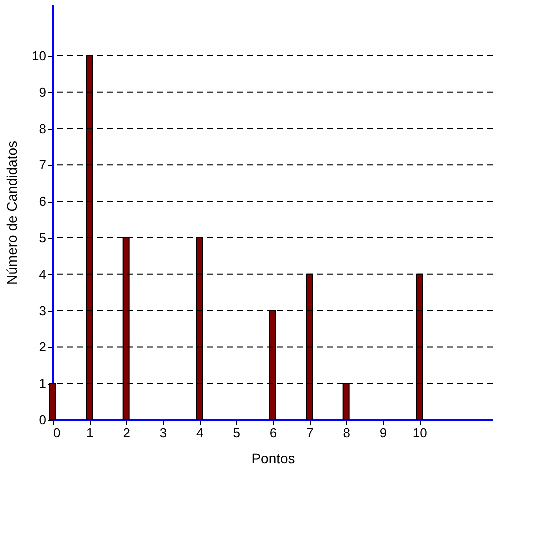 Image resolution: width=560 pixels, height=557 pixels. I want to click on x-axis-title: Pontos, so click(274, 458).